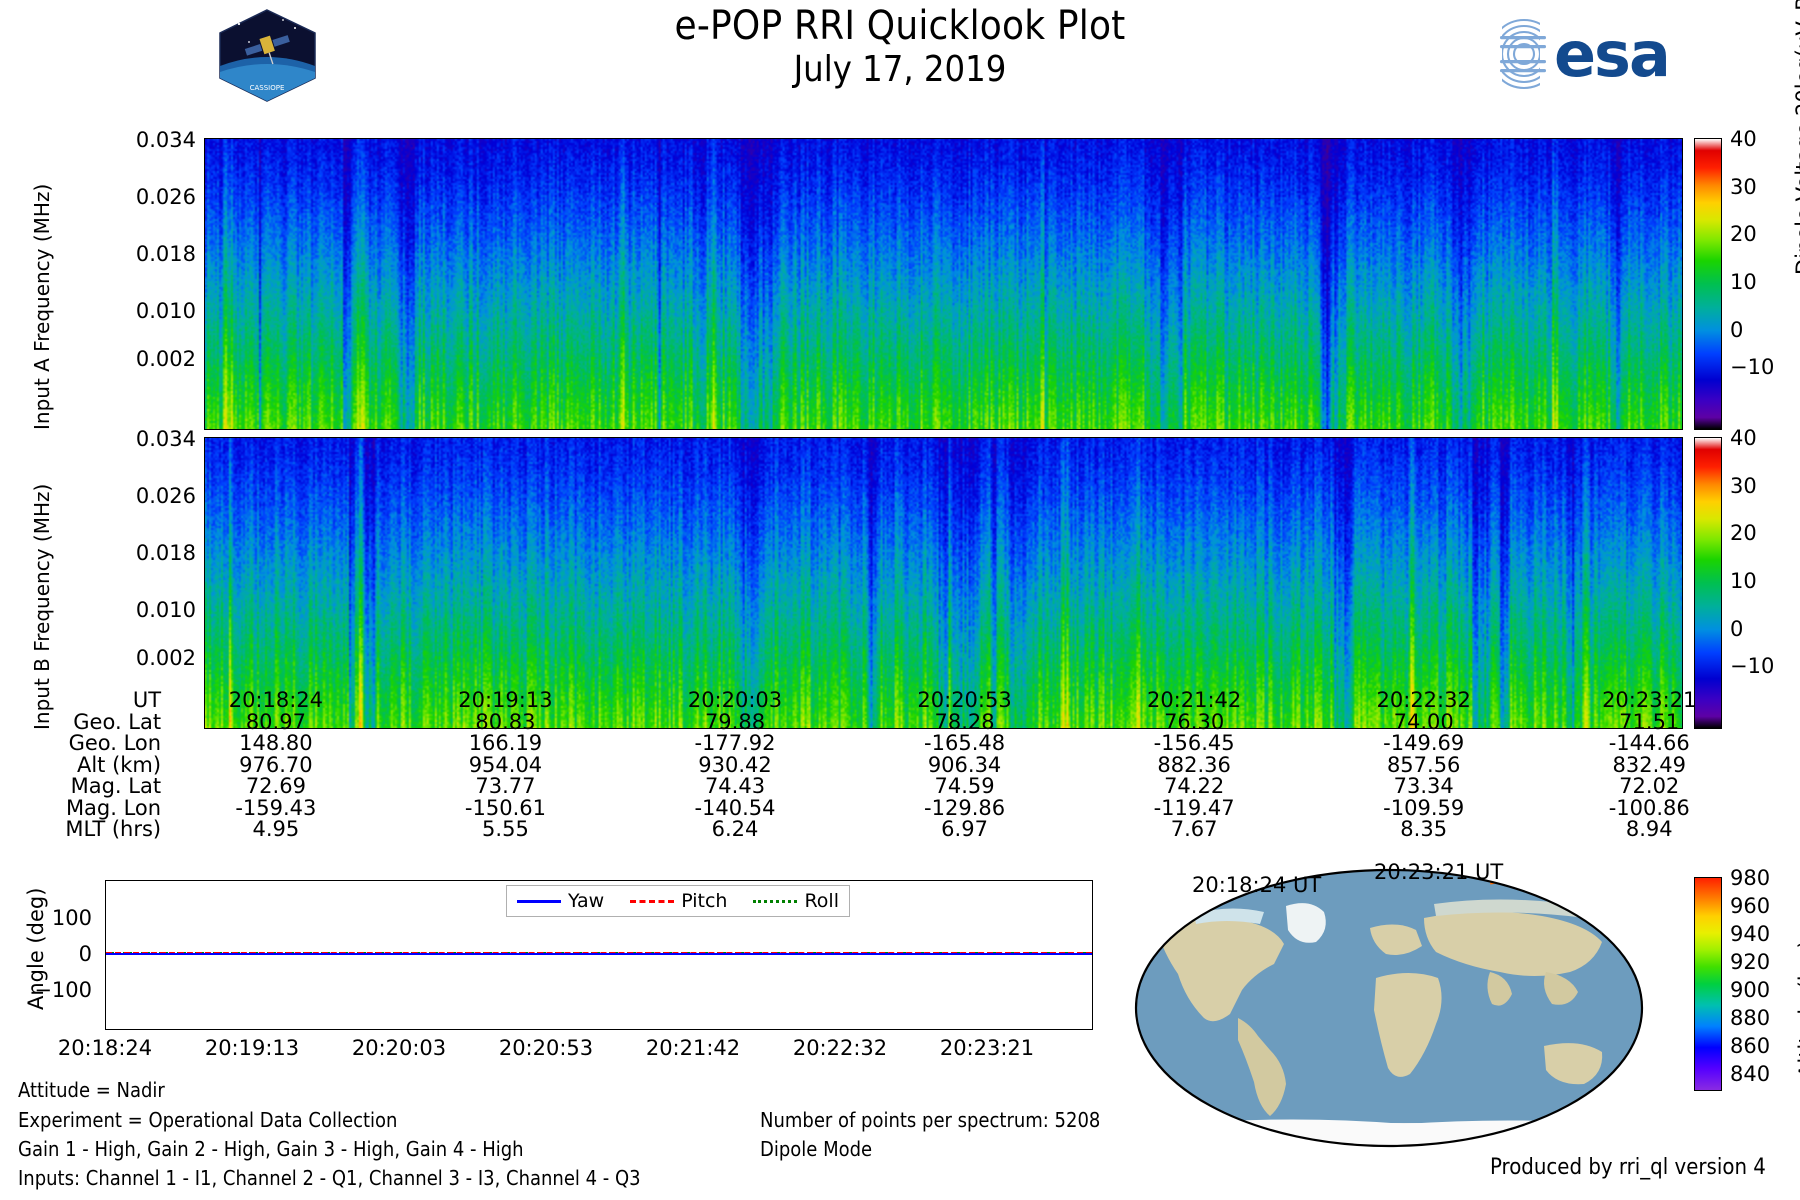  What do you see at coordinates (1737, 629) in the screenshot?
I see `cbar-b-tick-4: 0` at bounding box center [1737, 629].